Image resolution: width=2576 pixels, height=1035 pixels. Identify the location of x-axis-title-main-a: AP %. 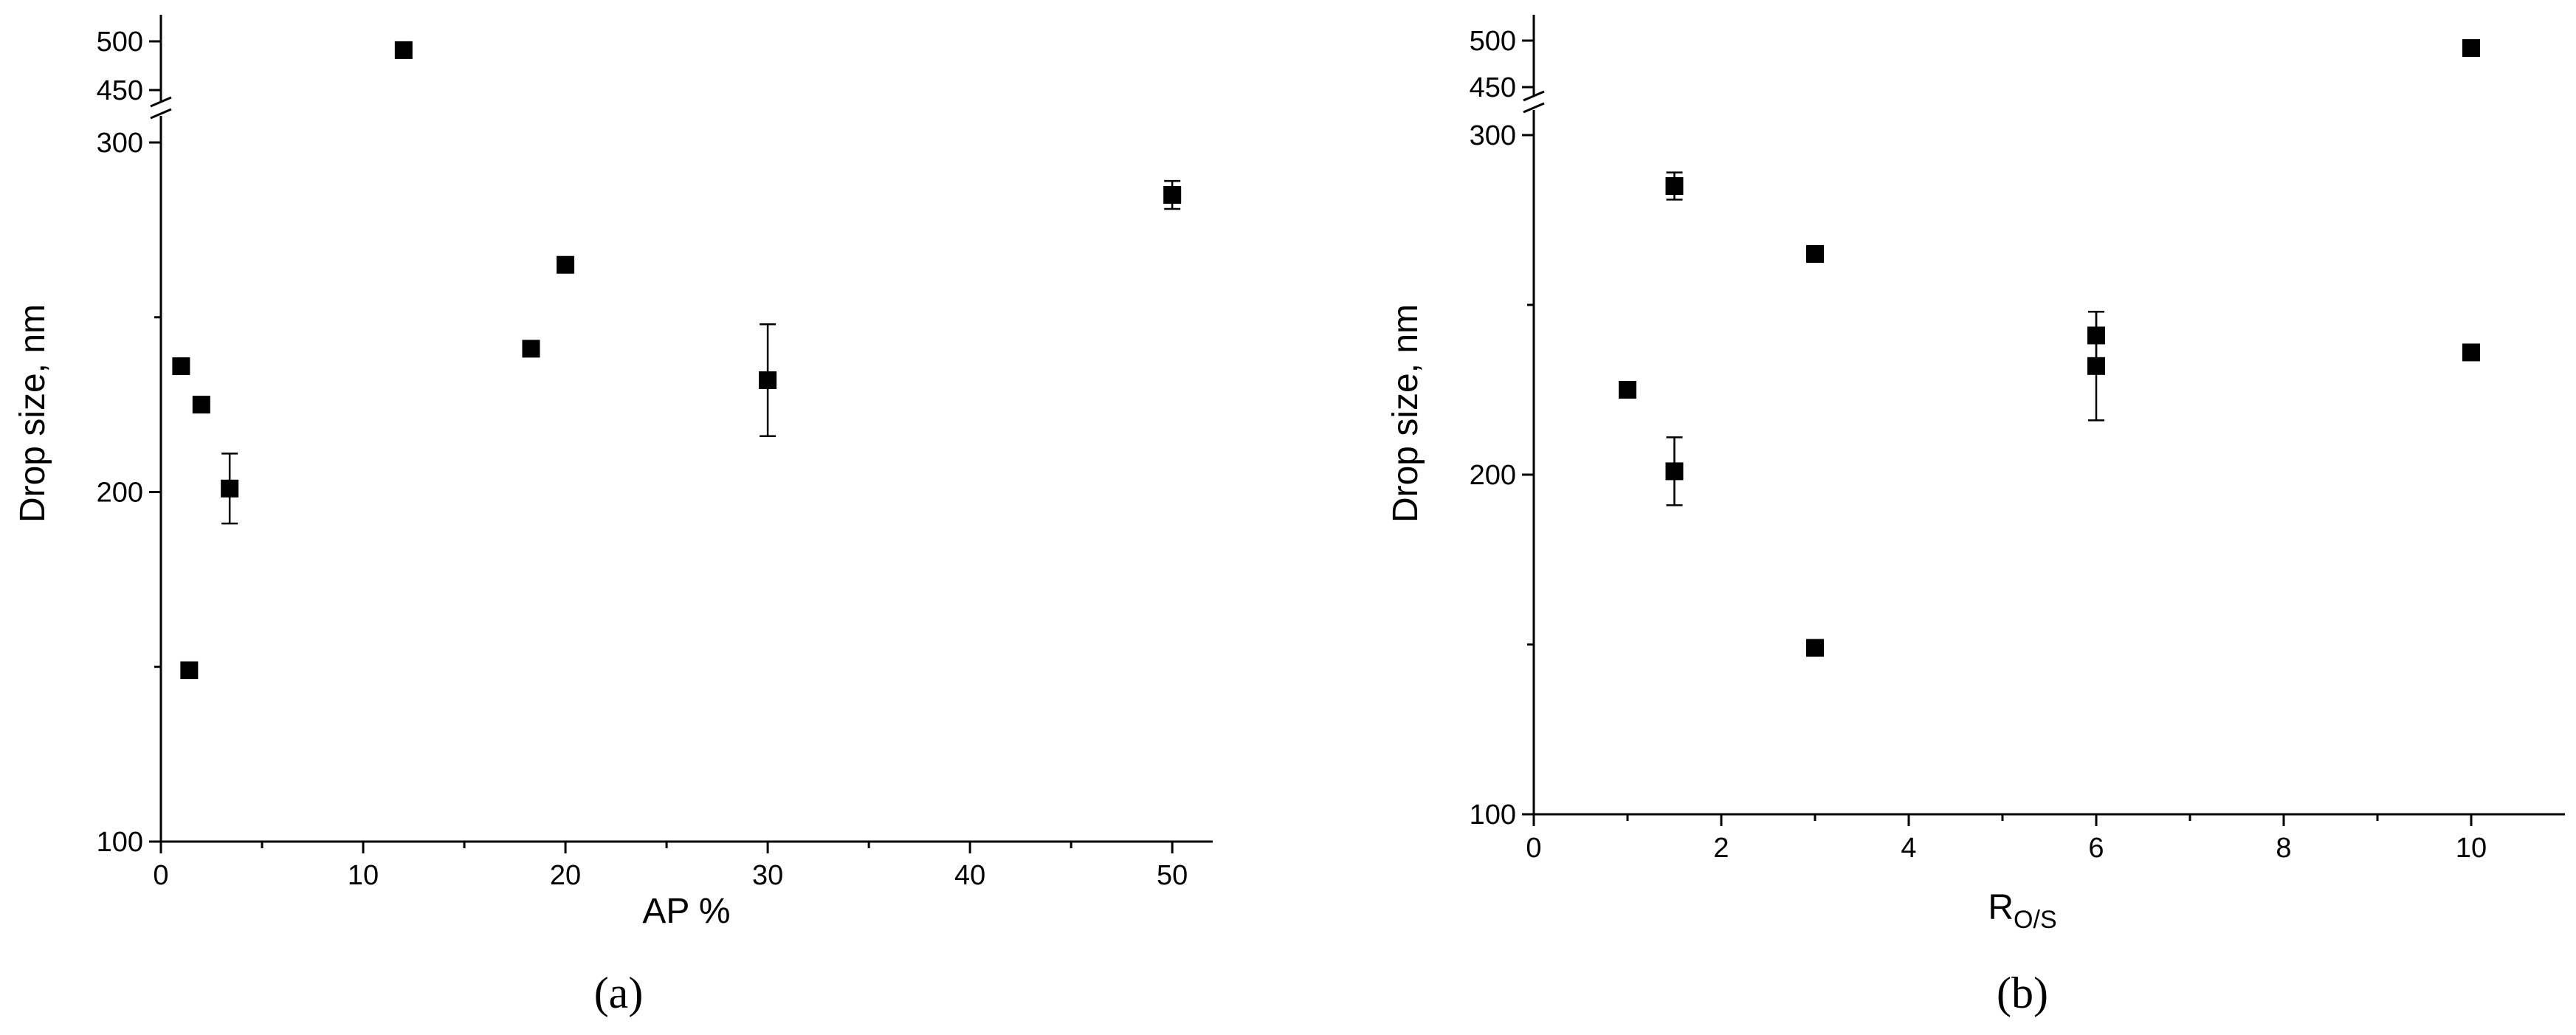
(686, 911).